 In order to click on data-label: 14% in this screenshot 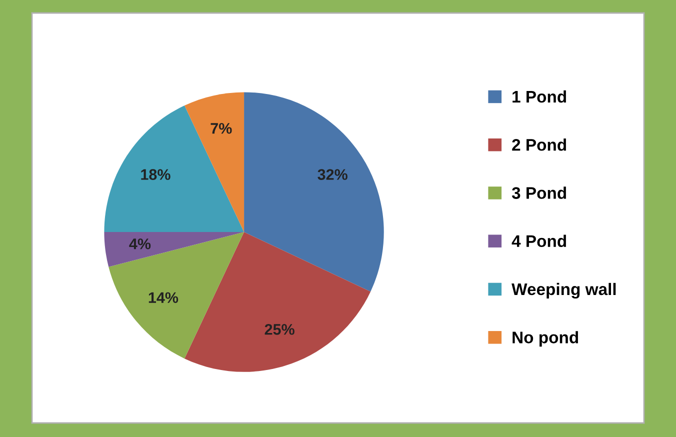, I will do `click(163, 297)`.